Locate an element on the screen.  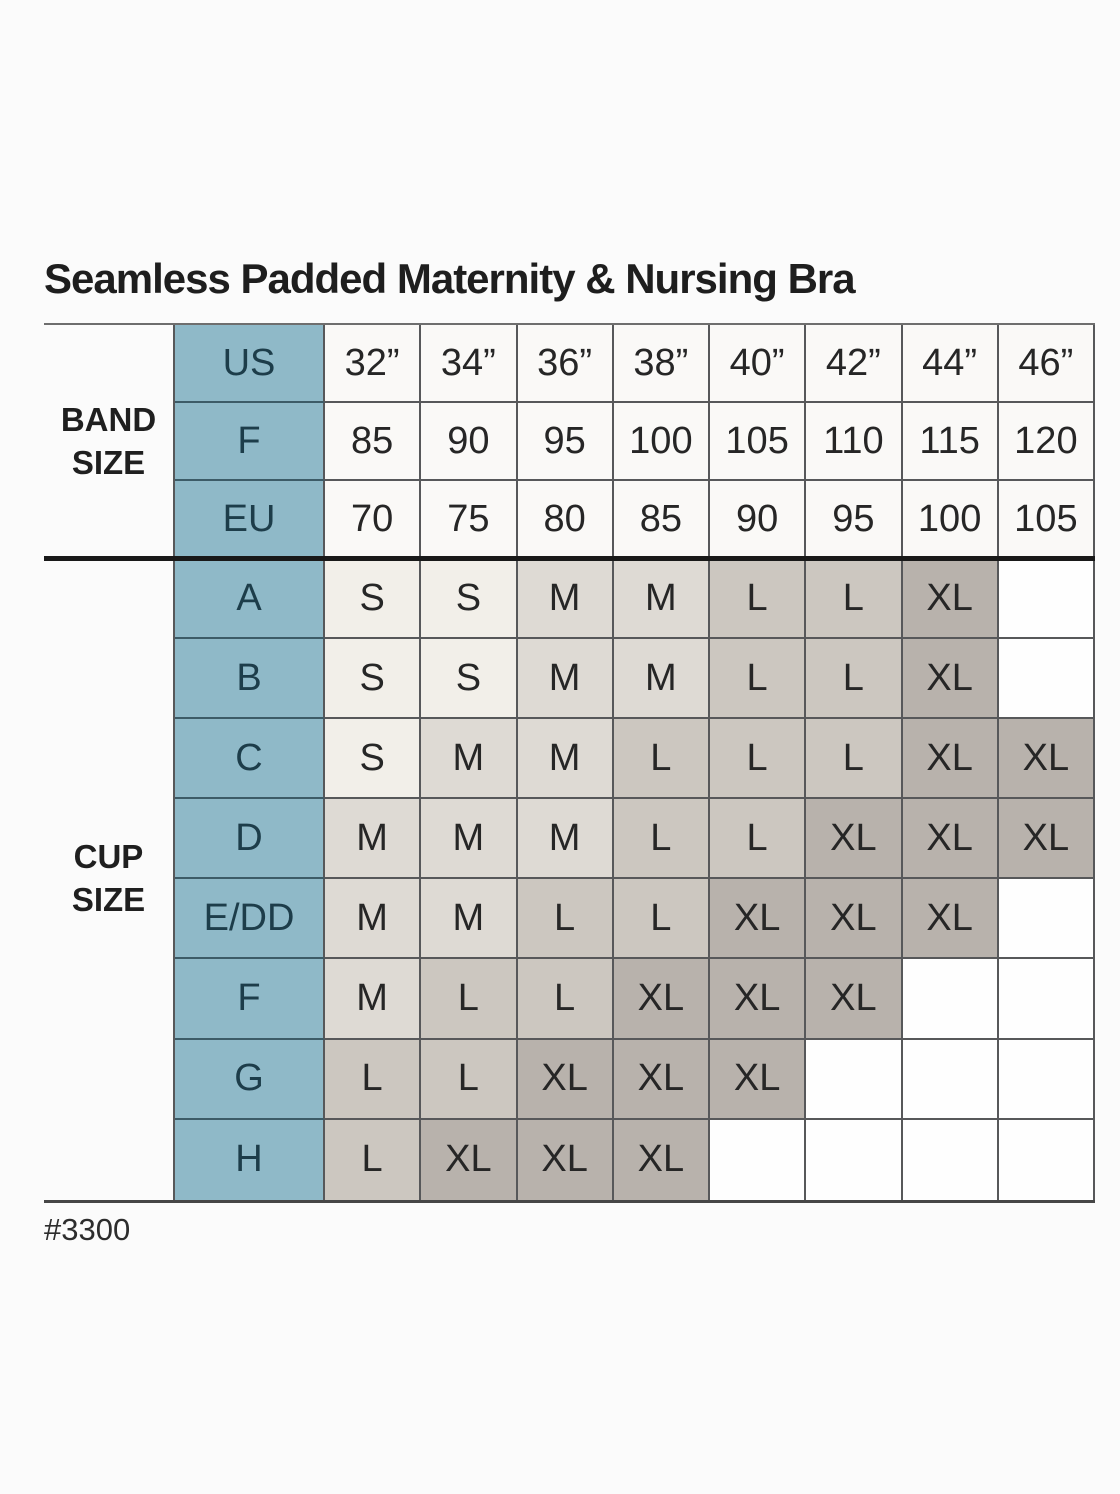
cup-row-key: A is located at coordinates (250, 599).